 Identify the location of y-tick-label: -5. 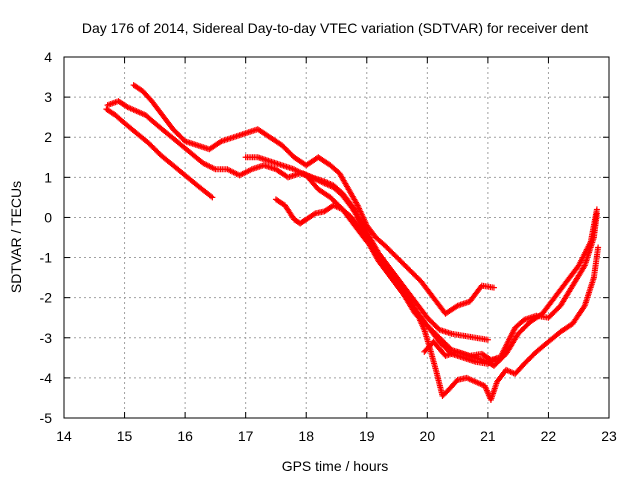
(46, 418).